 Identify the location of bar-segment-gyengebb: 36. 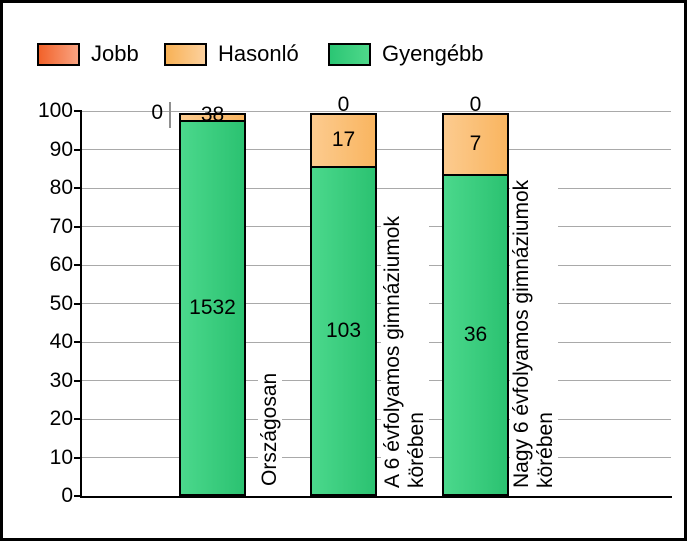
(475, 334).